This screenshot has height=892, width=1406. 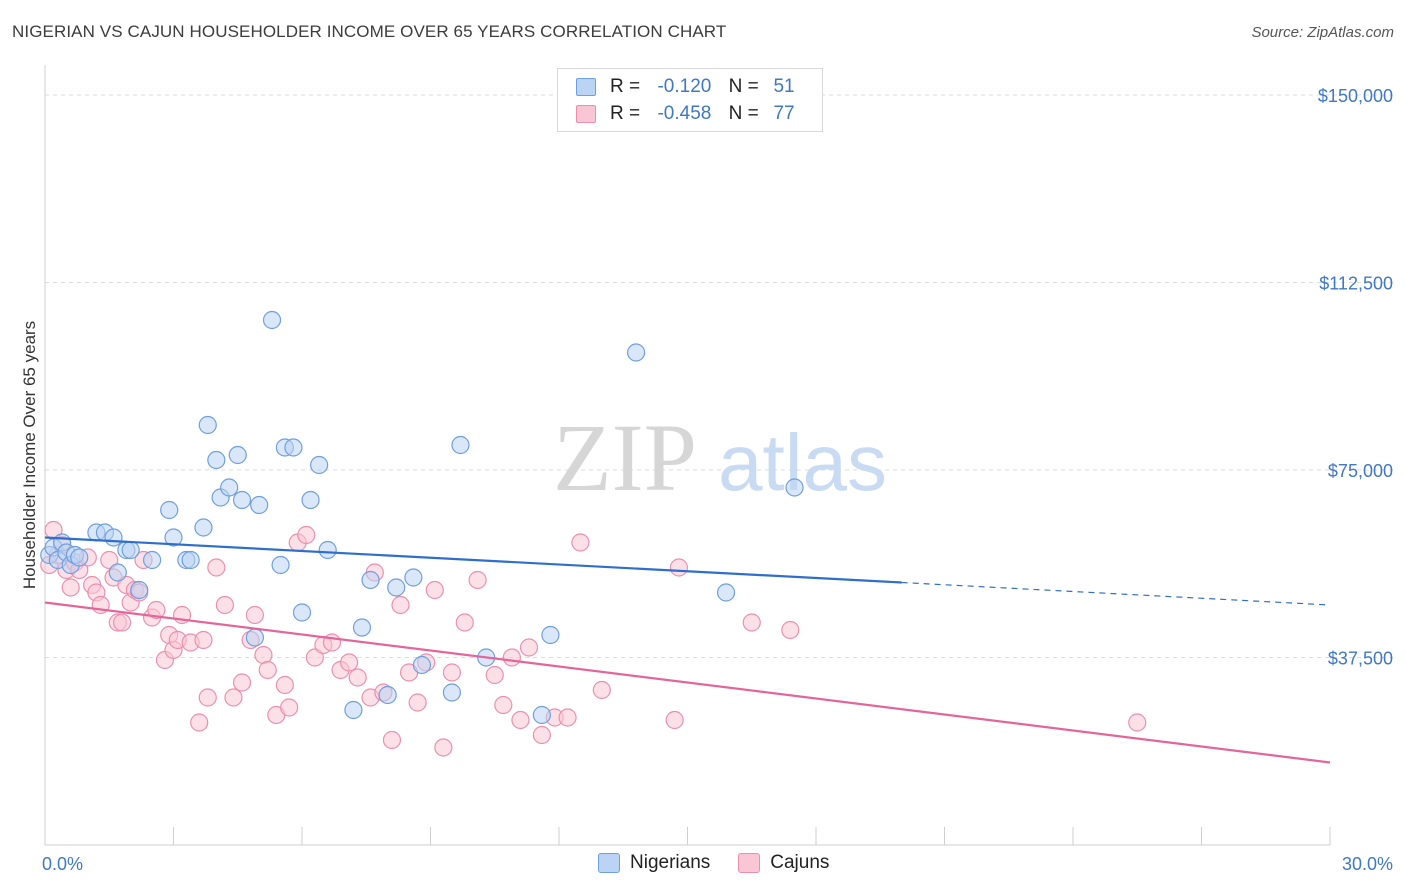 I want to click on legend-n-value: 51, so click(x=784, y=86).